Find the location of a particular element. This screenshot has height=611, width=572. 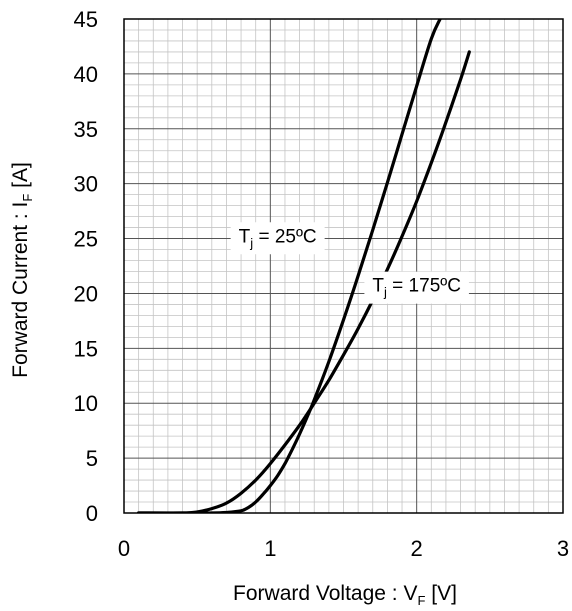

x-tick-label: 0 is located at coordinates (124, 548).